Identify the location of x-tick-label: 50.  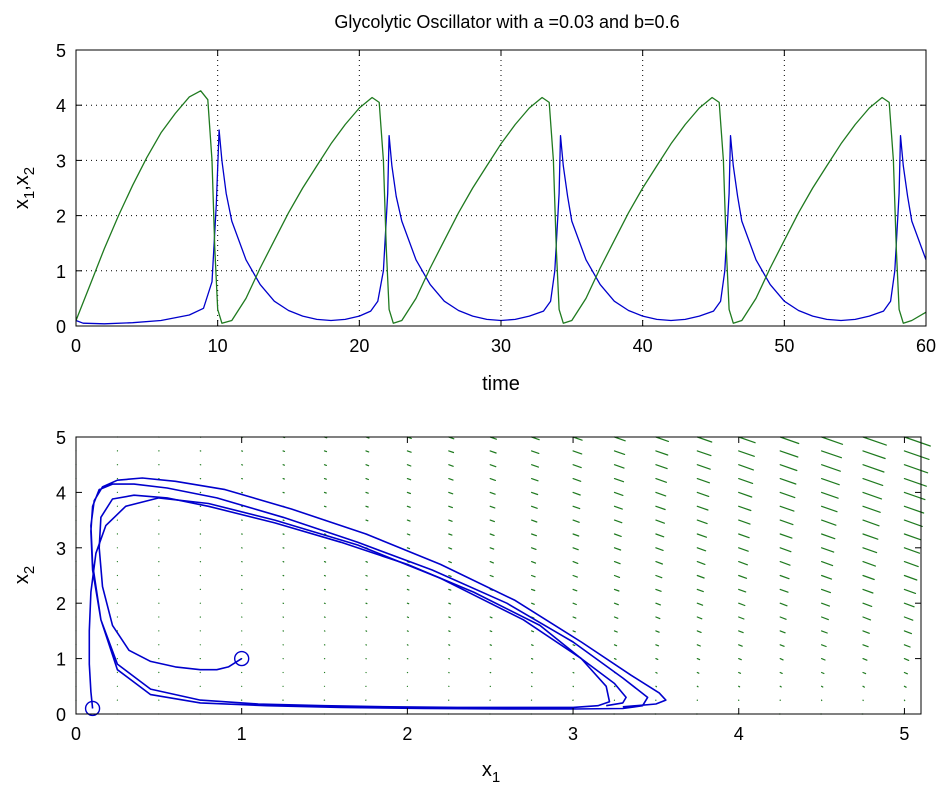
(784, 346).